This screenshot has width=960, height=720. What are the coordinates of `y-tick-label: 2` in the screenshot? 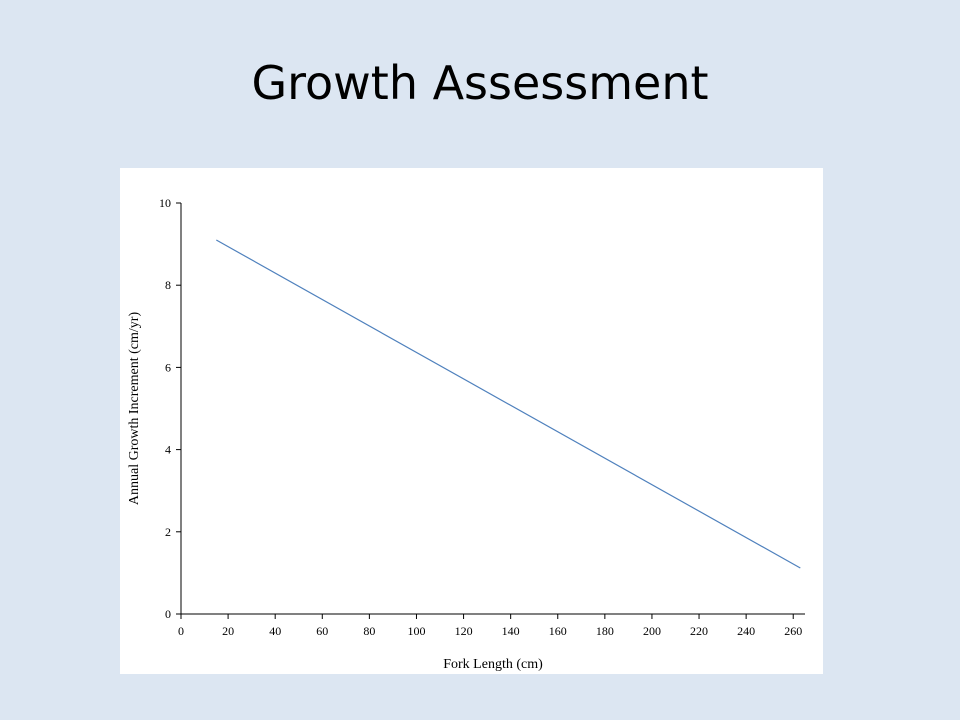 It's located at (168, 532).